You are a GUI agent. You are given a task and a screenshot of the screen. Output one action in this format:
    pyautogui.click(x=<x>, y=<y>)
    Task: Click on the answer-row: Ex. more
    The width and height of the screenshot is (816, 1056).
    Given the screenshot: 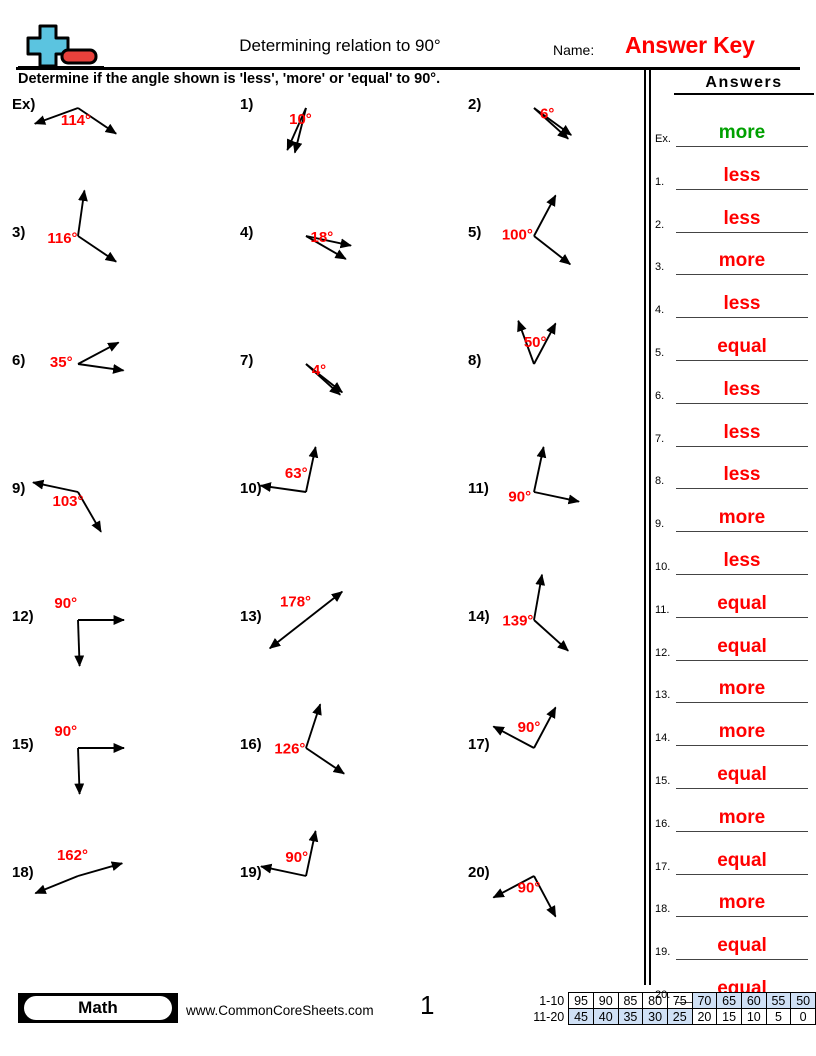 What is the action you would take?
    pyautogui.click(x=733, y=125)
    